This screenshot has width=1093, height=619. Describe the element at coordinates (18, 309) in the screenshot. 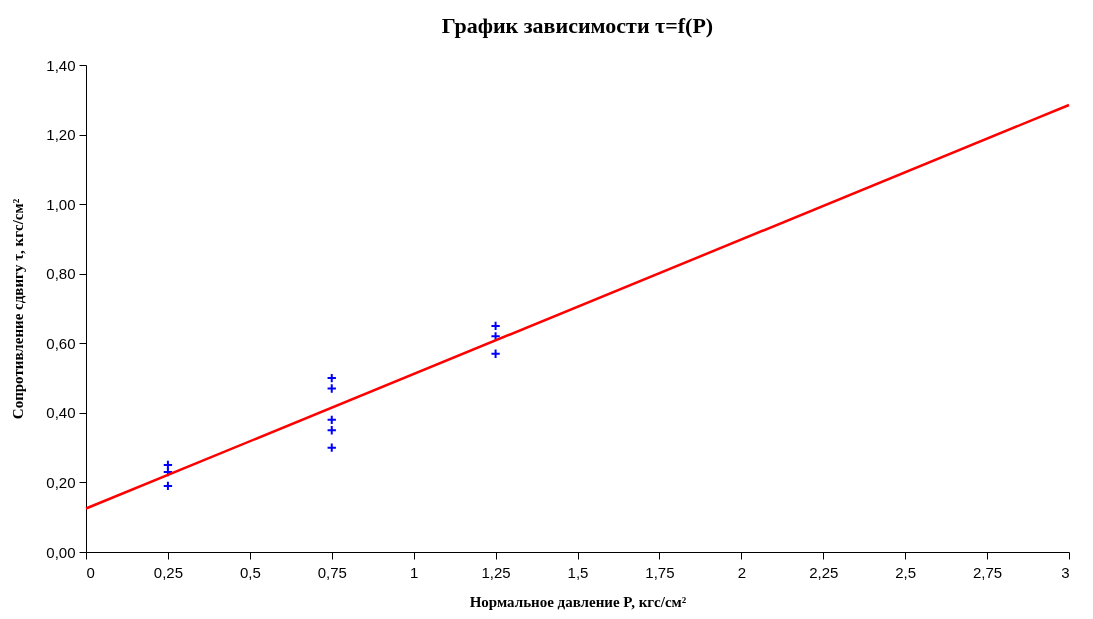

I see `y-axis-title: Сопротивление сдвигу τ, кгс/см²` at that location.